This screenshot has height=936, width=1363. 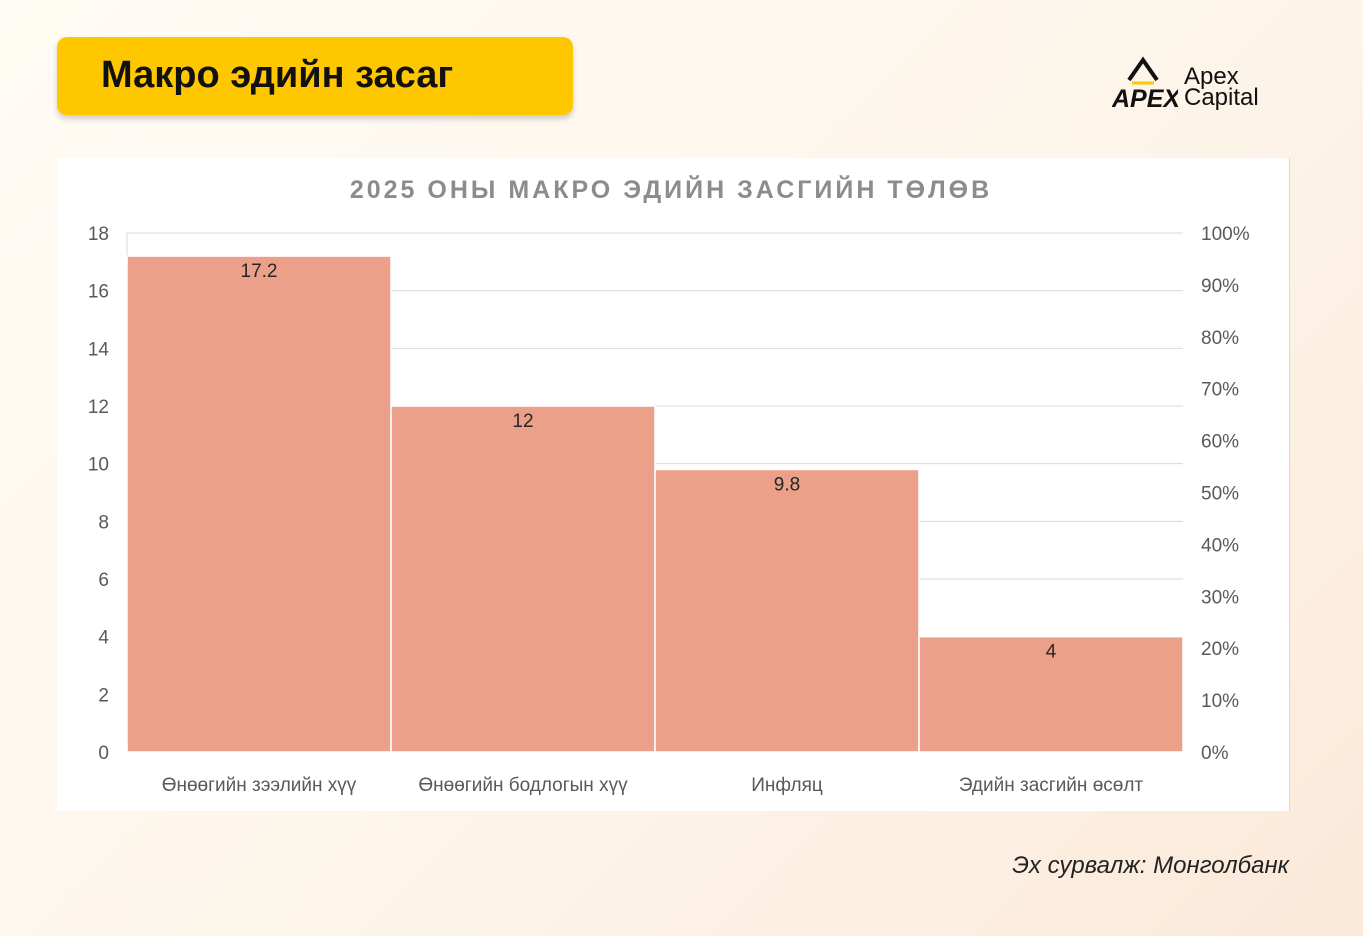 What do you see at coordinates (1220, 338) in the screenshot?
I see `y2-tick-label: 80%` at bounding box center [1220, 338].